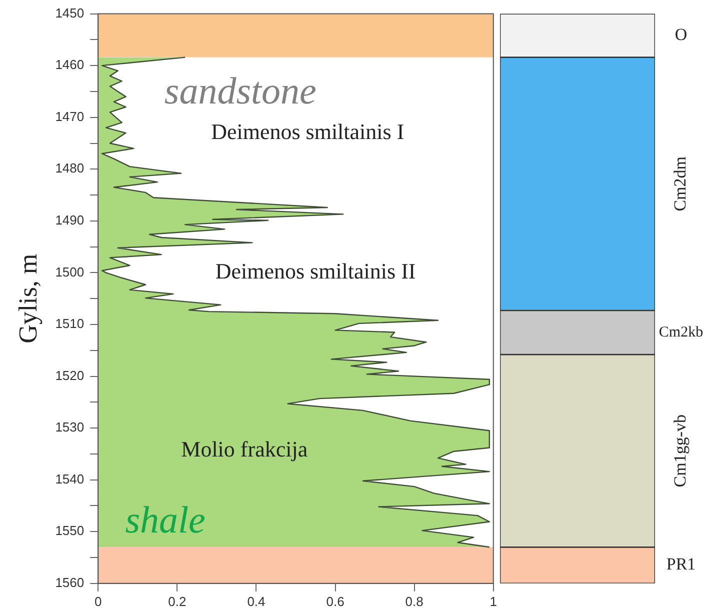 The height and width of the screenshot is (615, 707). What do you see at coordinates (256, 601) in the screenshot?
I see `x-tick-label: 0.4` at bounding box center [256, 601].